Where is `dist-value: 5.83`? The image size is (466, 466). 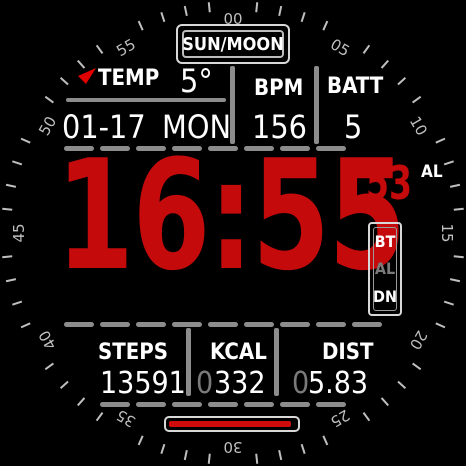 dist-value: 5.83 is located at coordinates (338, 383).